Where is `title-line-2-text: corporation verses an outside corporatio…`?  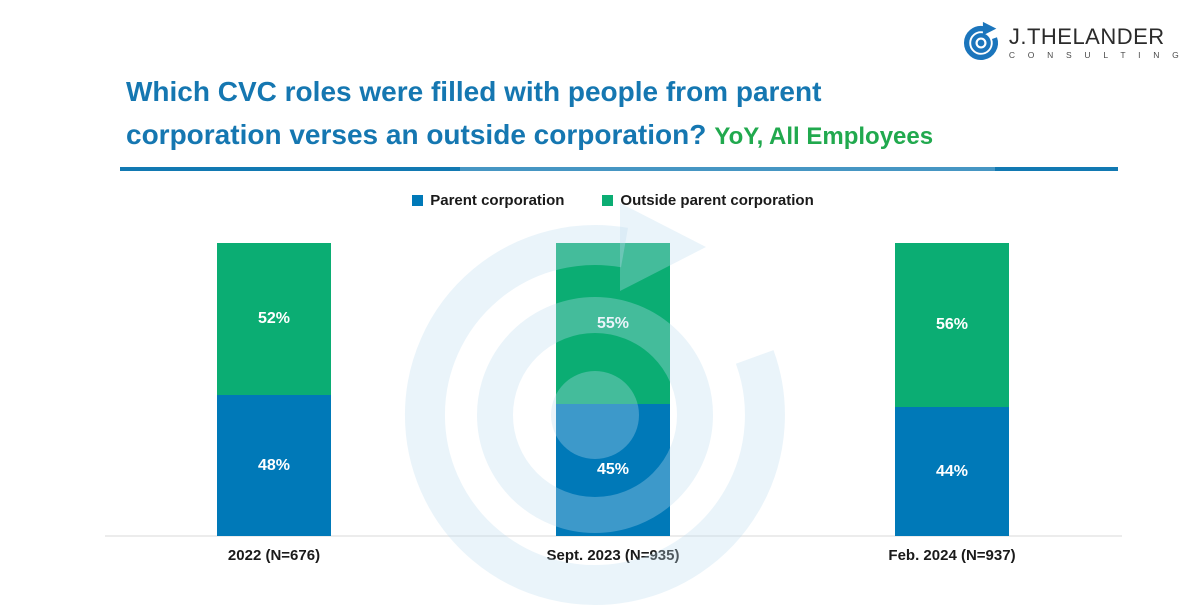
title-line-2-text: corporation verses an outside corporatio… is located at coordinates (416, 134).